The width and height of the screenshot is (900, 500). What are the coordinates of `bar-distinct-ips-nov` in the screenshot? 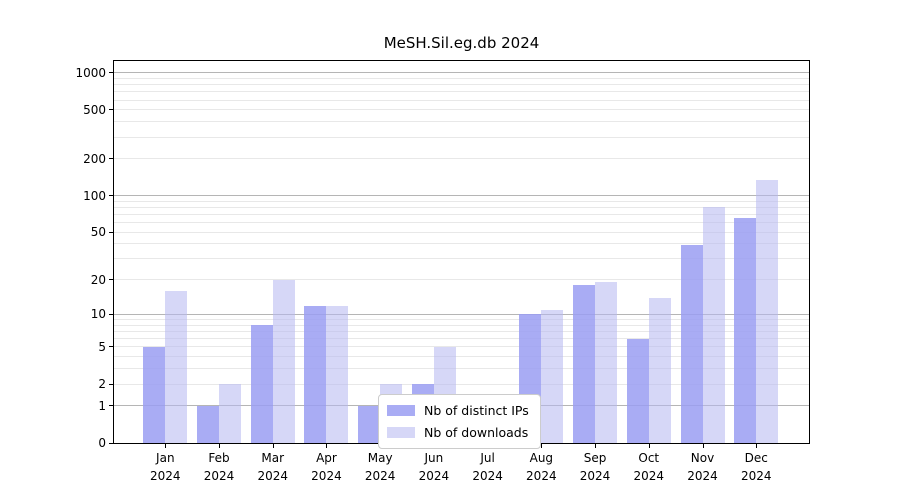 It's located at (691, 344).